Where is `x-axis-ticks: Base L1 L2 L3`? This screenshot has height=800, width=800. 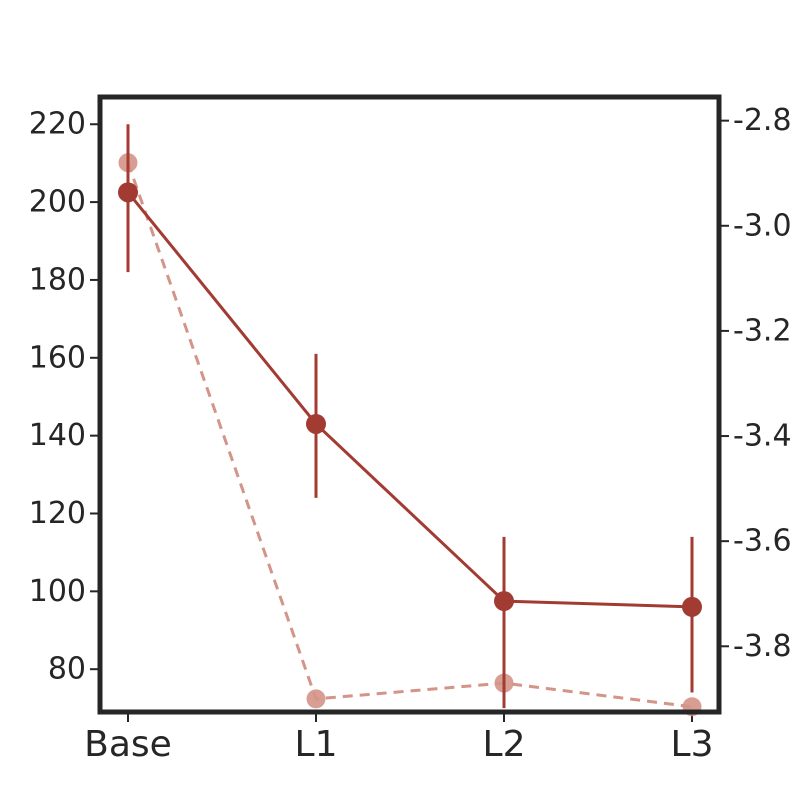
x-axis-ticks: Base L1 L2 L3 is located at coordinates (398, 738).